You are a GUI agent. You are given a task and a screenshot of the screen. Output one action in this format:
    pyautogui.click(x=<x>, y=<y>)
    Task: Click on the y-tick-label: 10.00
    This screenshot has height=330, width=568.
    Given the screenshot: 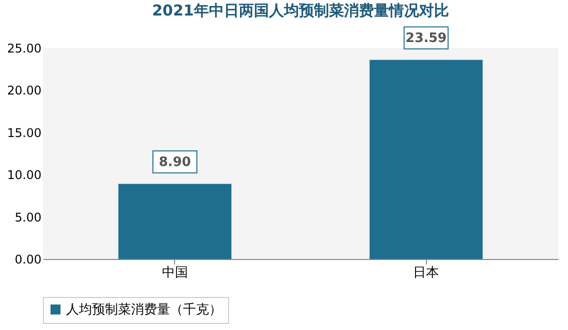 What is the action you would take?
    pyautogui.click(x=24, y=175)
    